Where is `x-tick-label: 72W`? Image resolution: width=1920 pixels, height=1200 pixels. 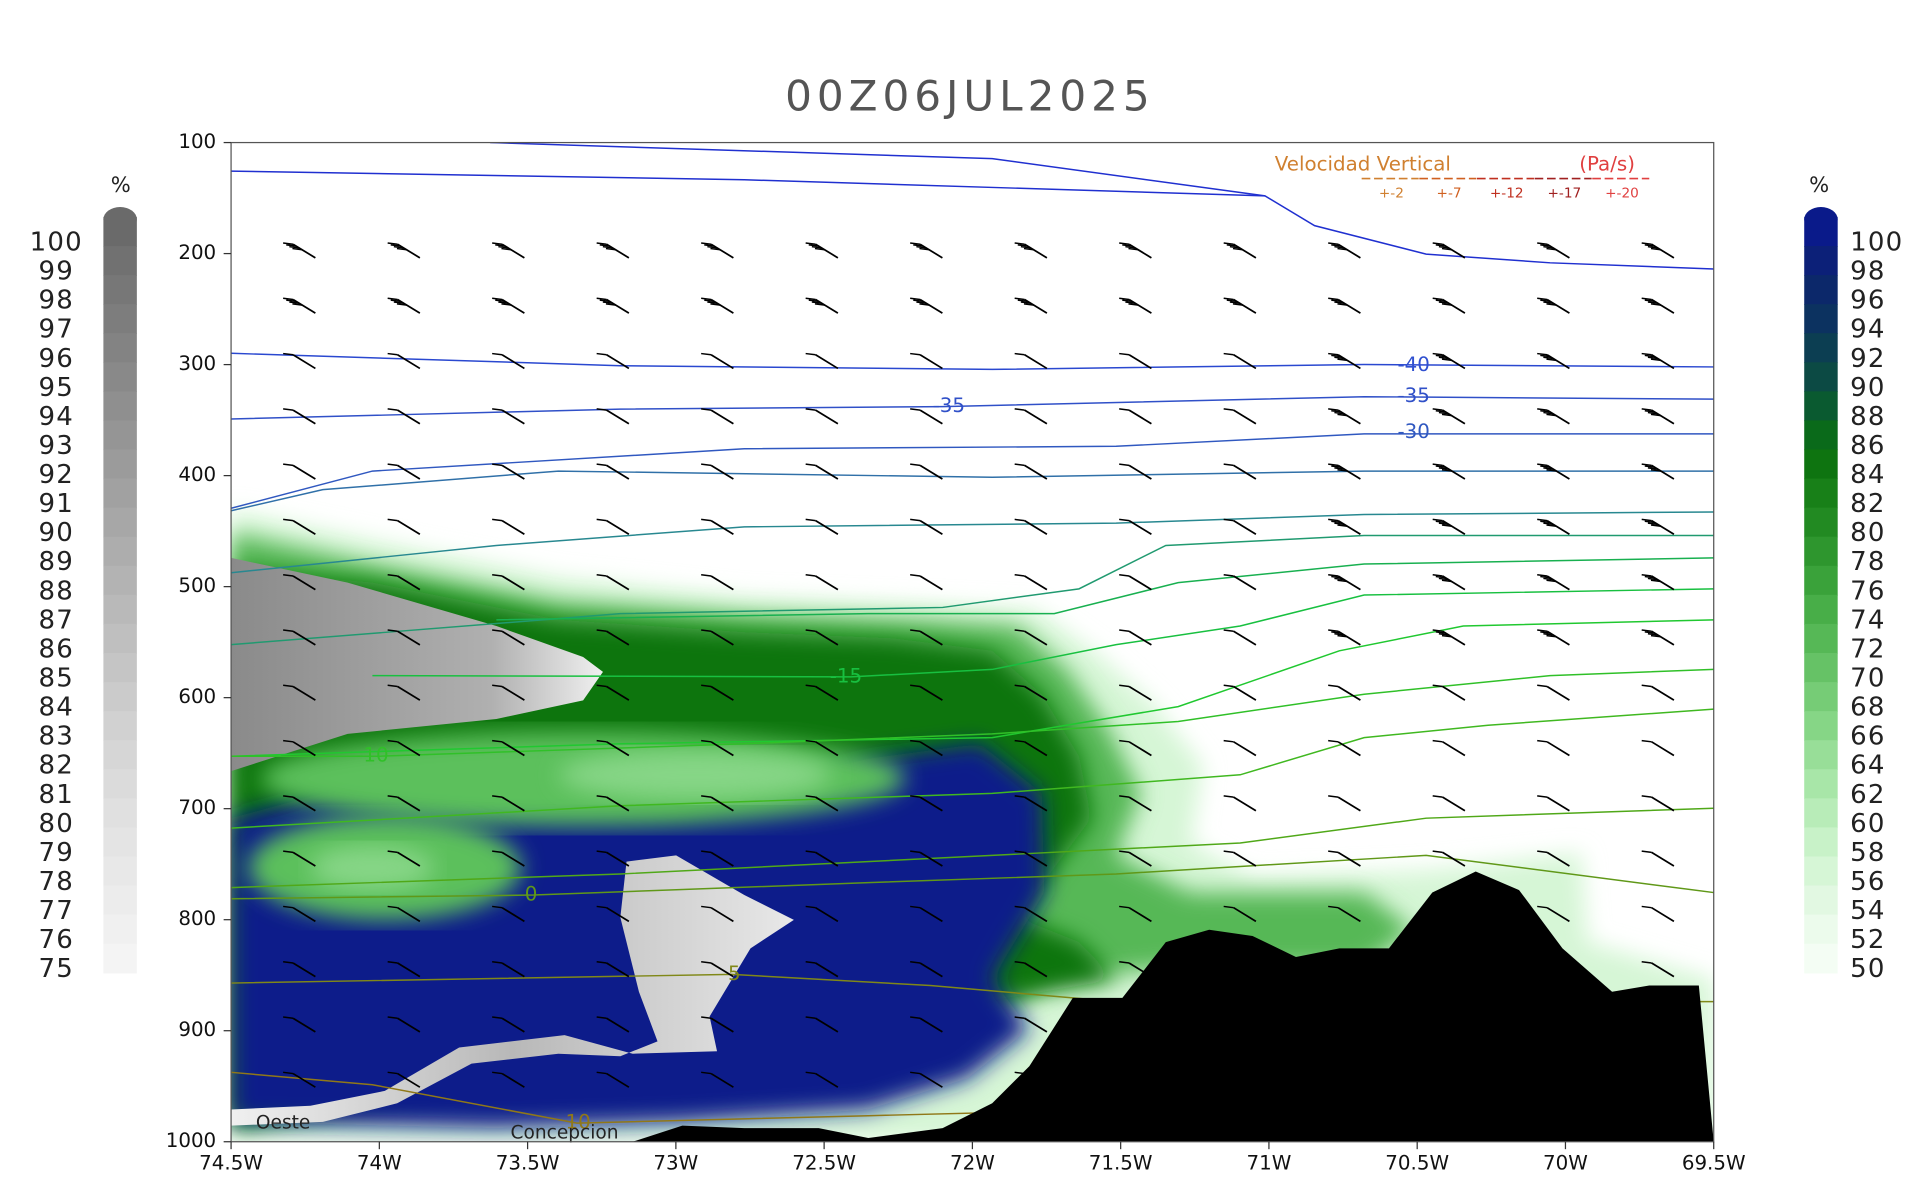
x-tick-label: 72W is located at coordinates (972, 1163).